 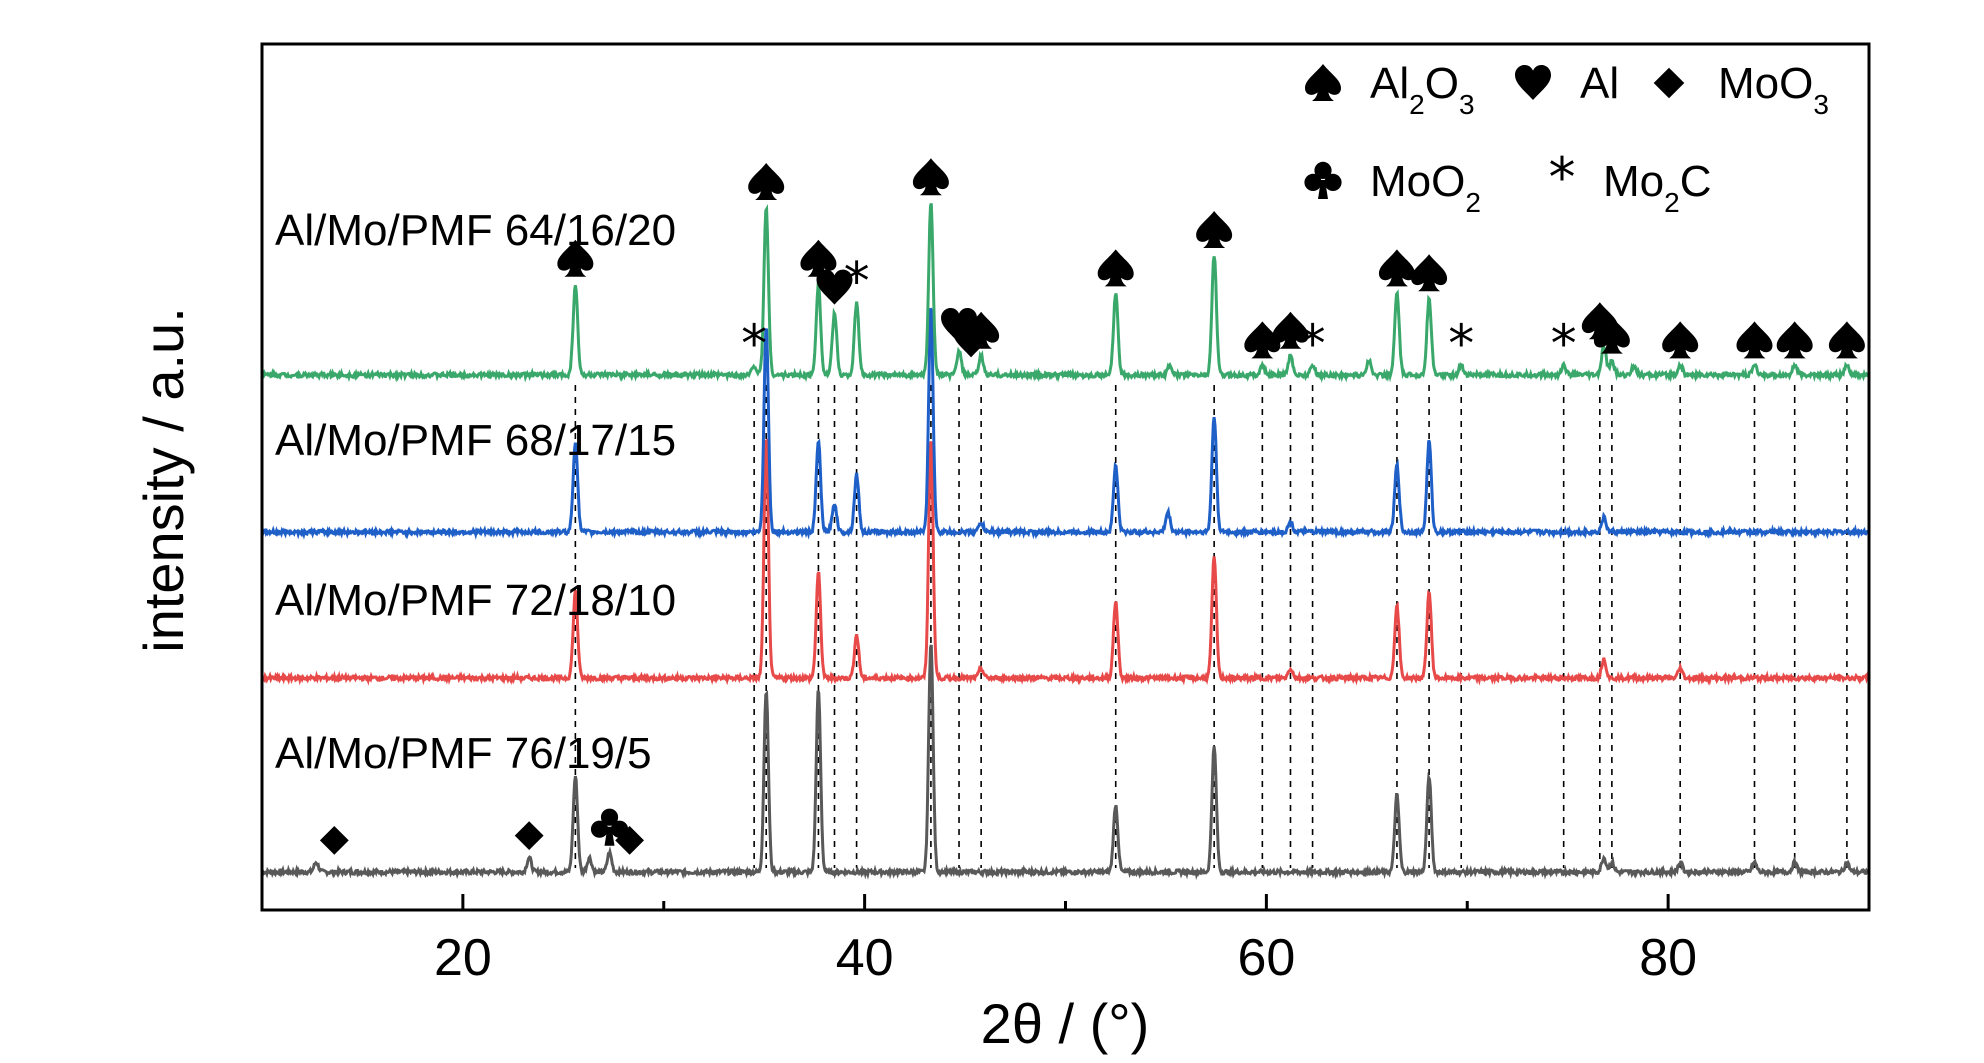 What do you see at coordinates (1533, 82) in the screenshot?
I see `legend-heart-icon` at bounding box center [1533, 82].